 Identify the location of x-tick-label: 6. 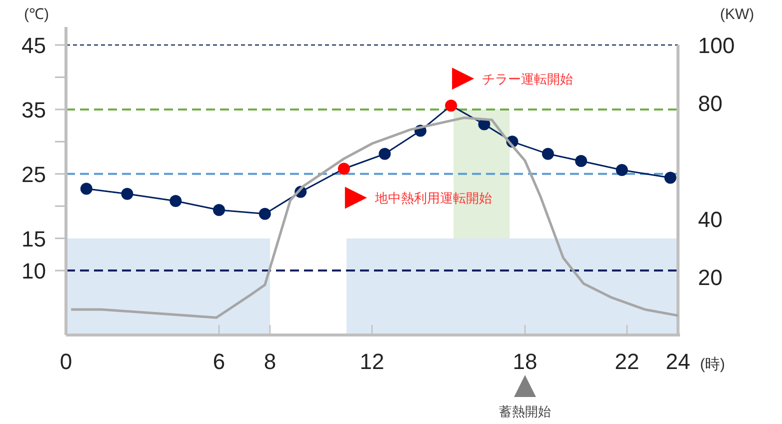
(219, 361).